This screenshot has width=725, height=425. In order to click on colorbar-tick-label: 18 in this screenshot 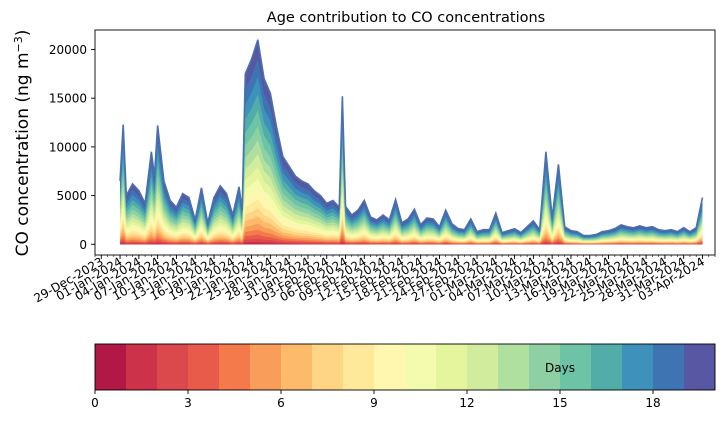, I will do `click(652, 403)`.